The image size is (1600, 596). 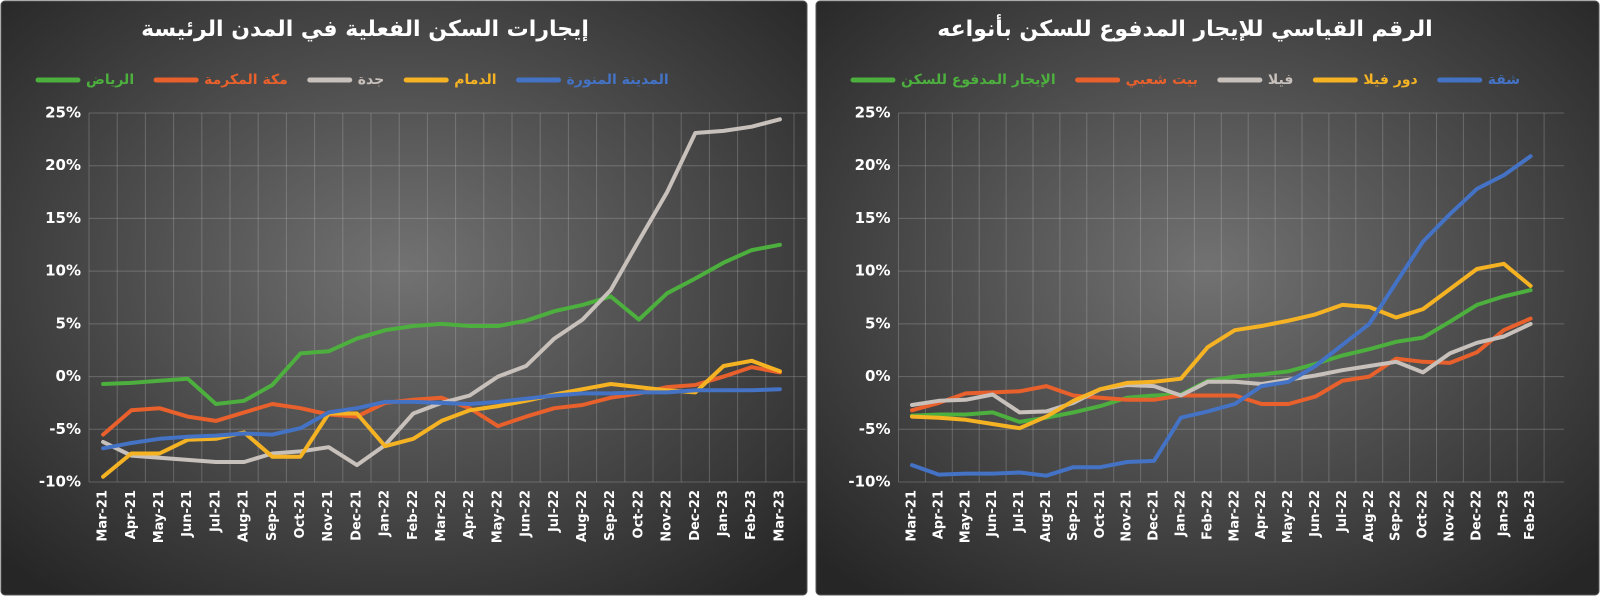 I want to click on chart-title: إيجارات السكن الفعلية في المدن الرئيسة, so click(x=365, y=29).